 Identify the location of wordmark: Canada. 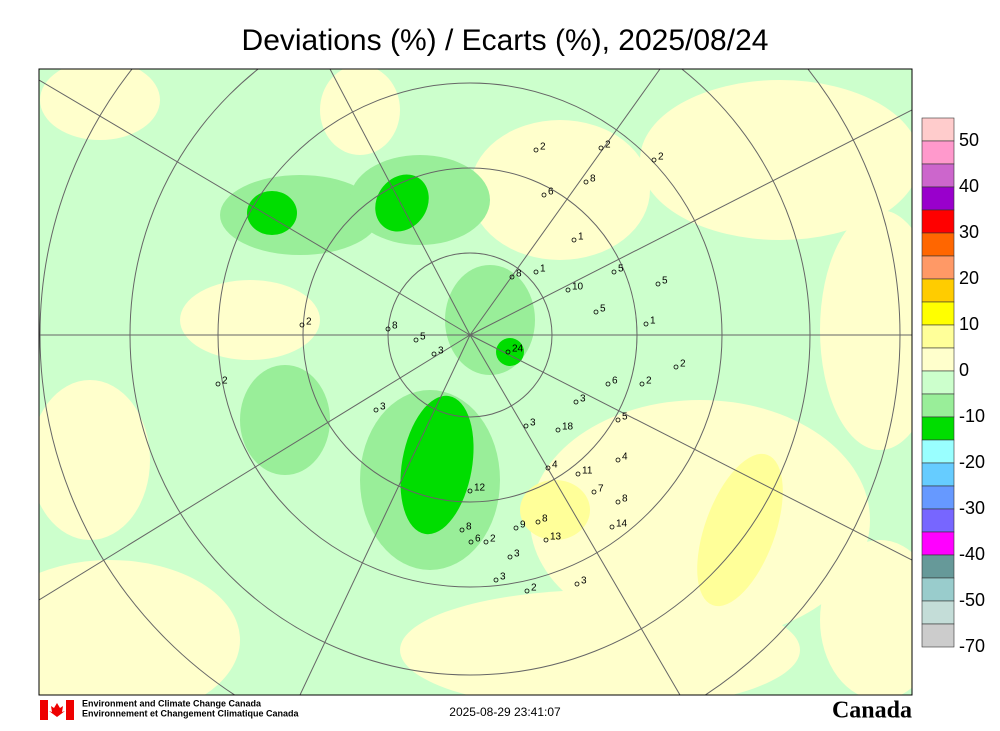
(872, 711).